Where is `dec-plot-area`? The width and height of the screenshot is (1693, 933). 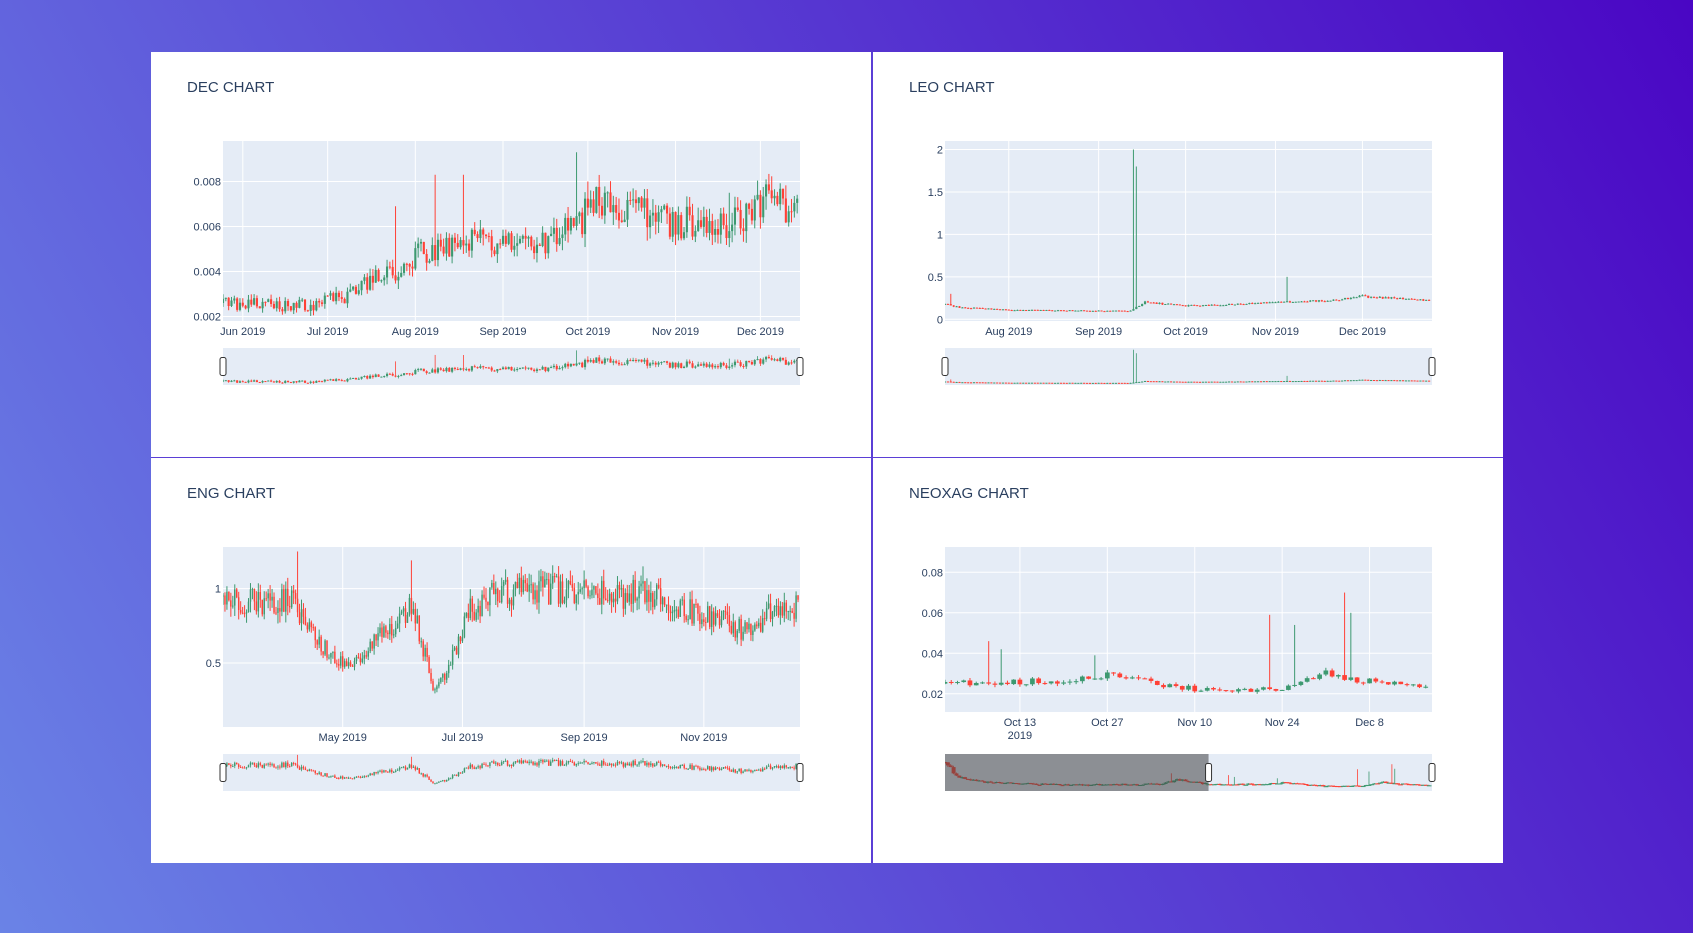
dec-plot-area is located at coordinates (511, 231).